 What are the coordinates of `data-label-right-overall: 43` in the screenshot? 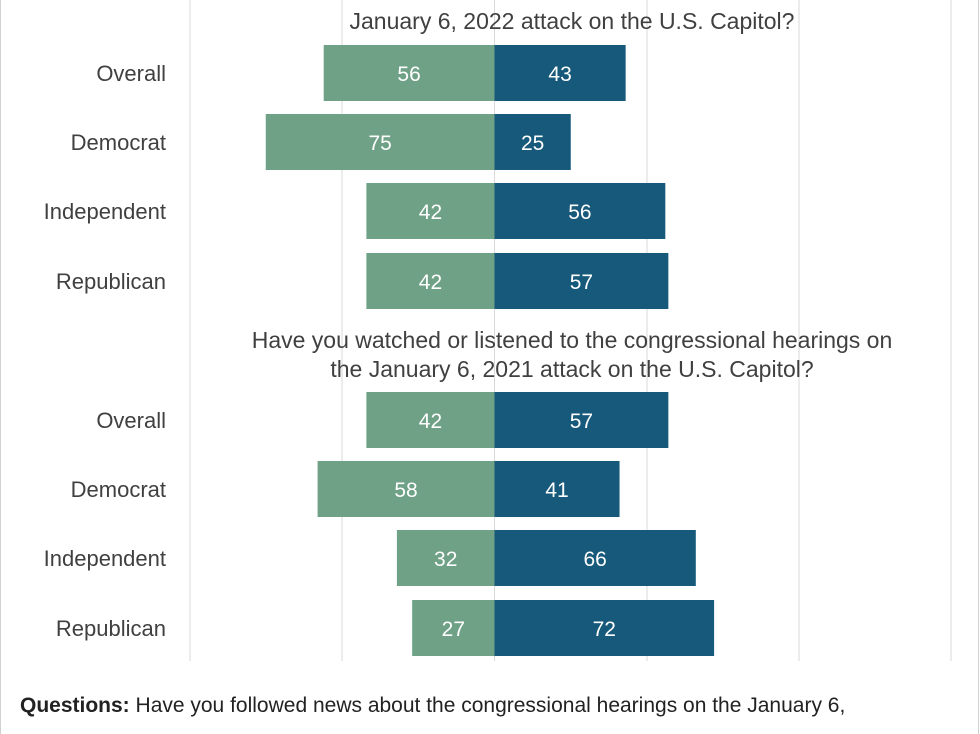 It's located at (559, 74).